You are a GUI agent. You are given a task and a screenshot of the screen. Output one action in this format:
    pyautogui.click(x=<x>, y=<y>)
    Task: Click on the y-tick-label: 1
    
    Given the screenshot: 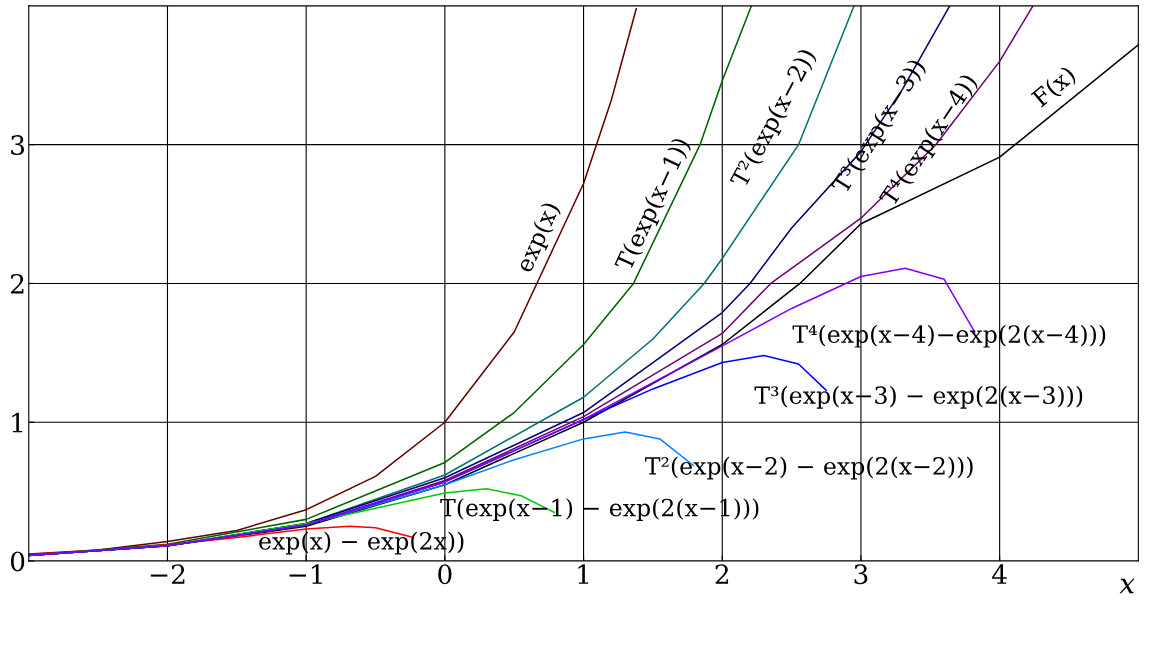 What is the action you would take?
    pyautogui.click(x=17, y=422)
    